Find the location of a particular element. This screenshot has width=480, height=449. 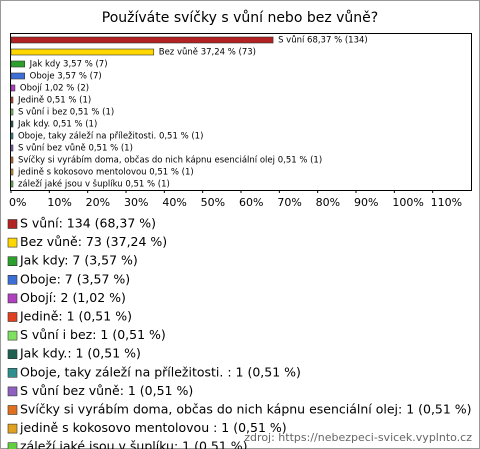

bar-label: Obojí 1,02 % (2) is located at coordinates (54, 89).